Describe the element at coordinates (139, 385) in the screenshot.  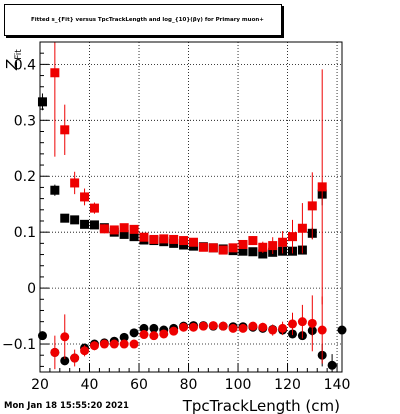
I see `x-tick-label: 60` at that location.